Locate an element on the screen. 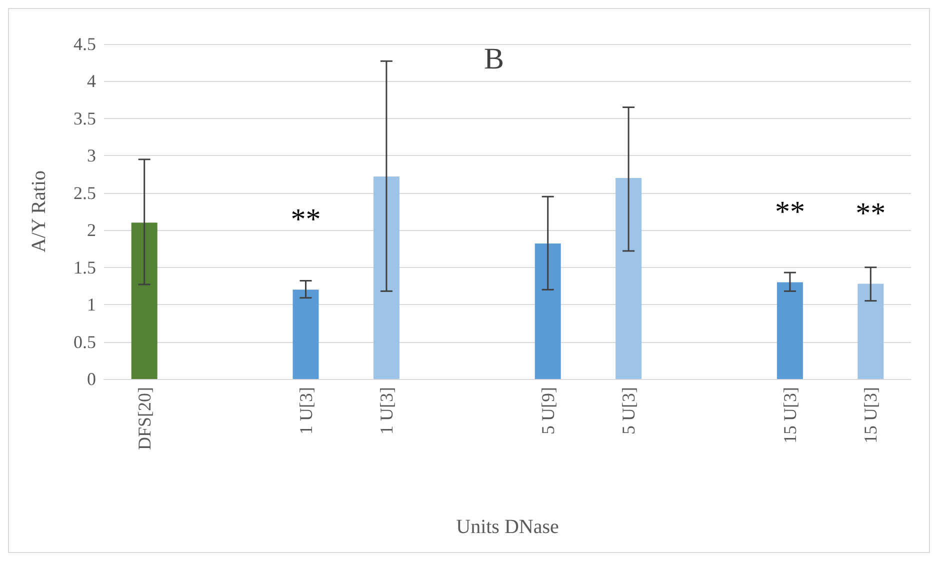 The image size is (938, 561). y-tick-label: 4.5 is located at coordinates (85, 44).